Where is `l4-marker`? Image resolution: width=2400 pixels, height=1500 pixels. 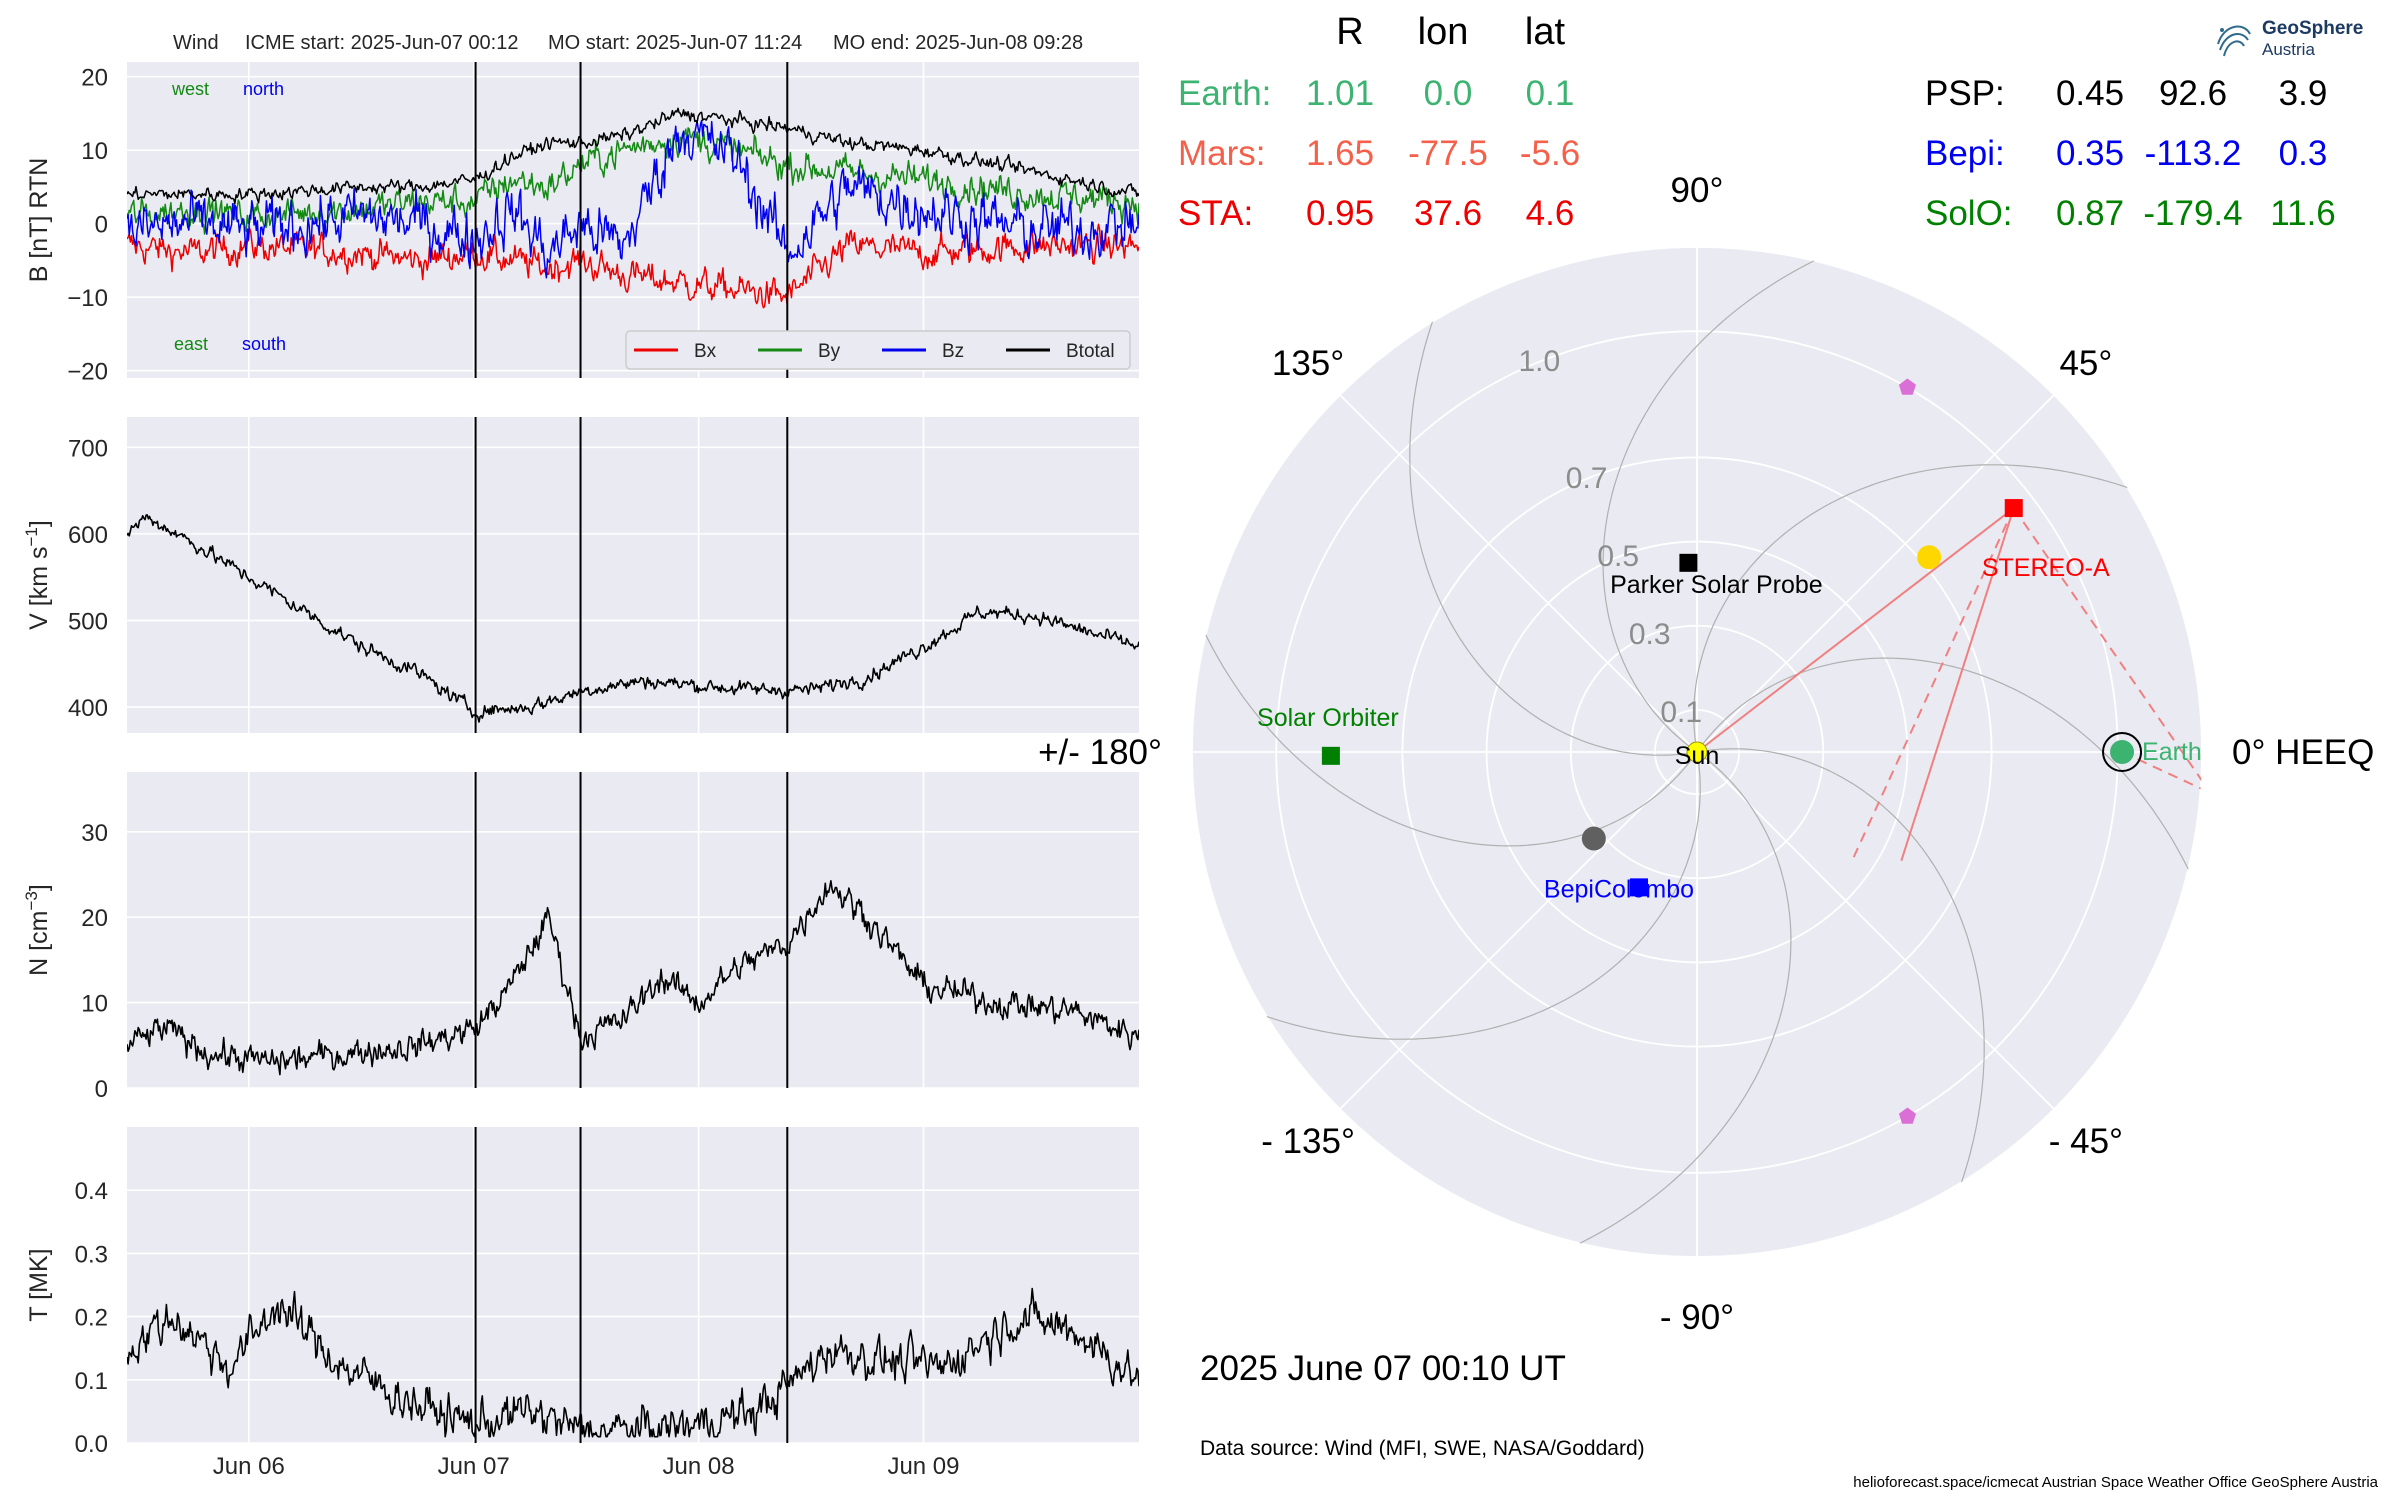
l4-marker is located at coordinates (1907, 386).